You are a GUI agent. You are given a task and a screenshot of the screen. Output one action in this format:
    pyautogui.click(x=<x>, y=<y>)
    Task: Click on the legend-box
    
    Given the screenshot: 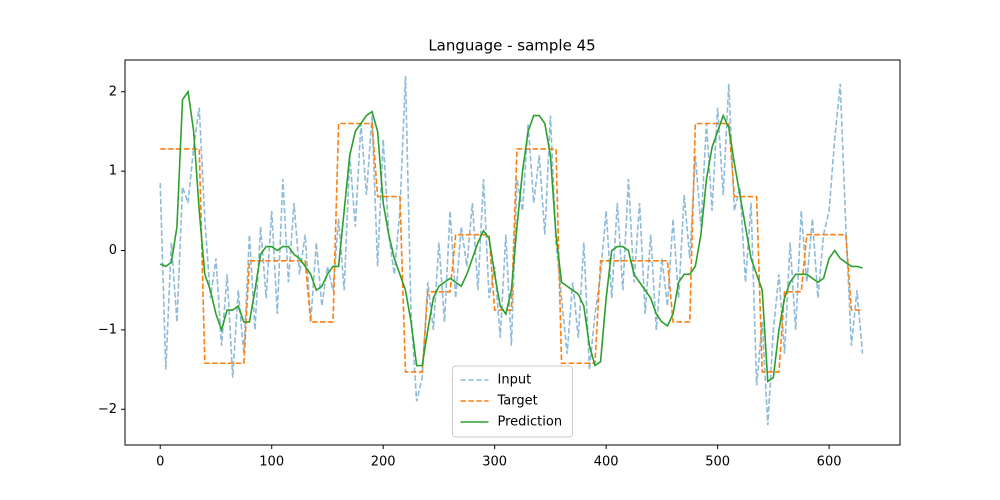 What is the action you would take?
    pyautogui.click(x=512, y=401)
    